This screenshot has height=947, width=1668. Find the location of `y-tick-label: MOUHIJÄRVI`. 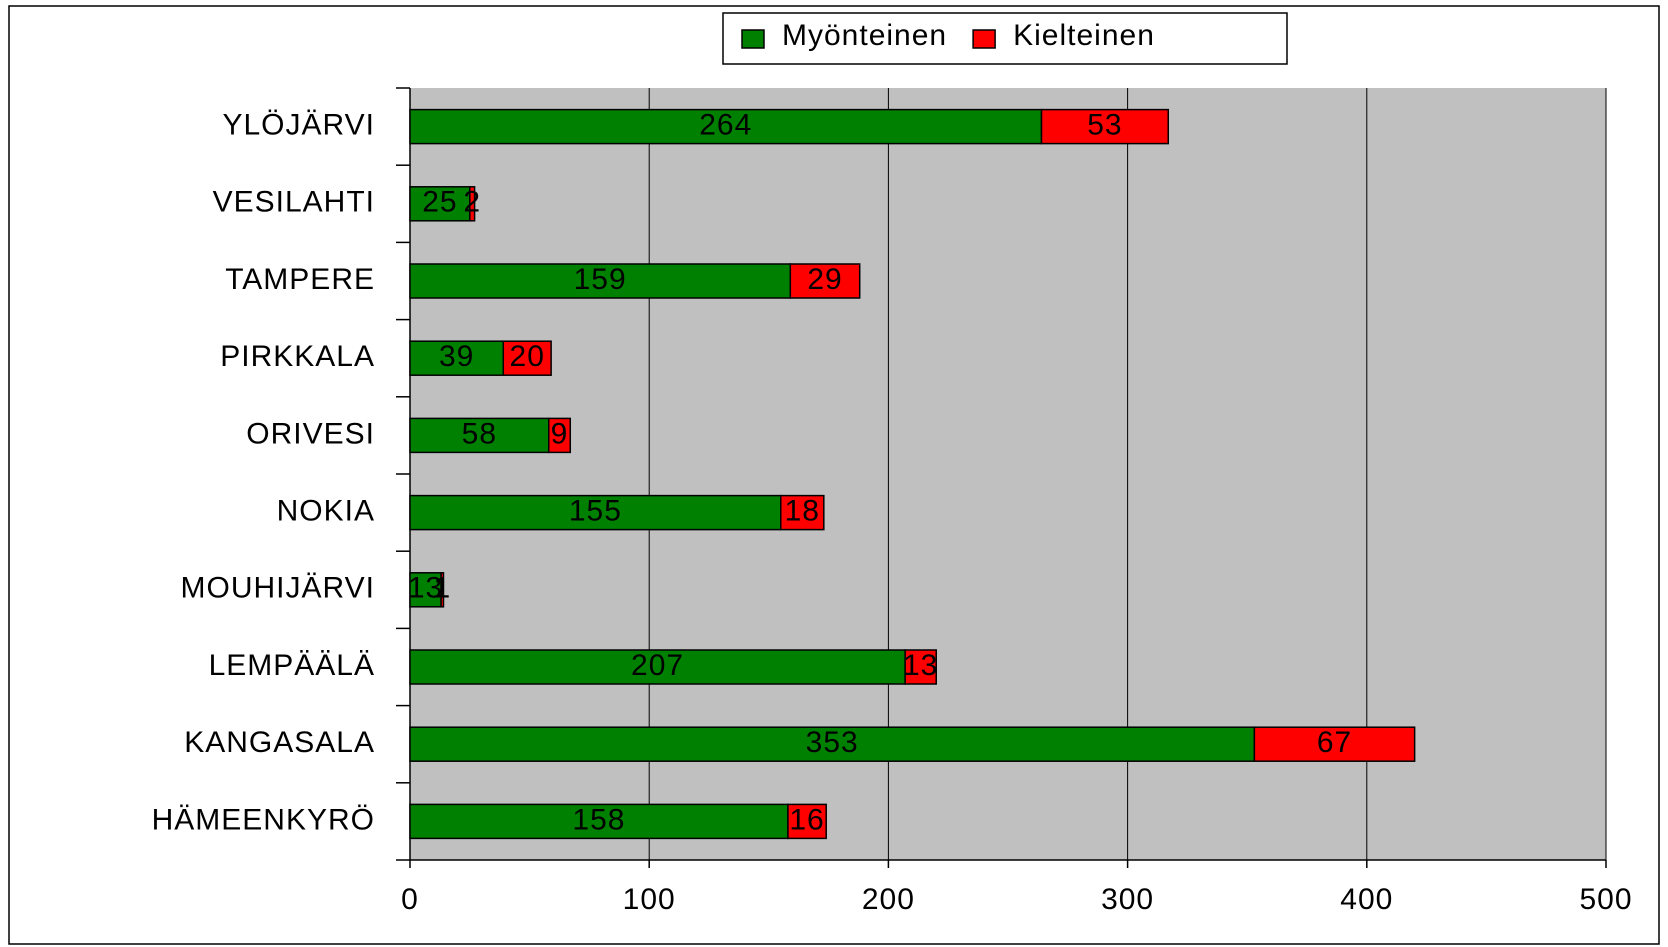

y-tick-label: MOUHIJÄRVI is located at coordinates (278, 588).